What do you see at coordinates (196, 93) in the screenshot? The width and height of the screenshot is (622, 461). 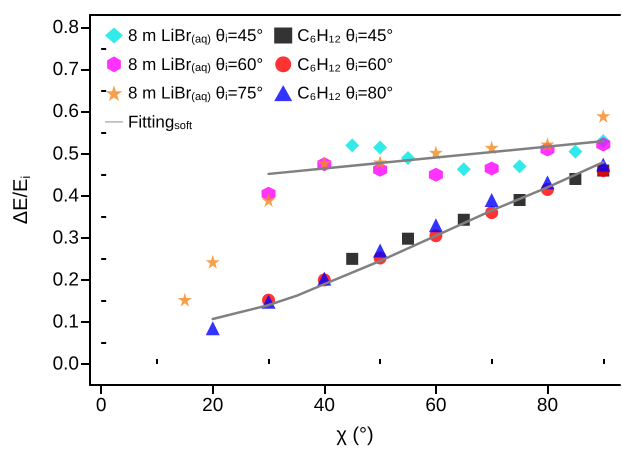 I see `legend-label: 8 m LiBr(aq) θi=75°` at bounding box center [196, 93].